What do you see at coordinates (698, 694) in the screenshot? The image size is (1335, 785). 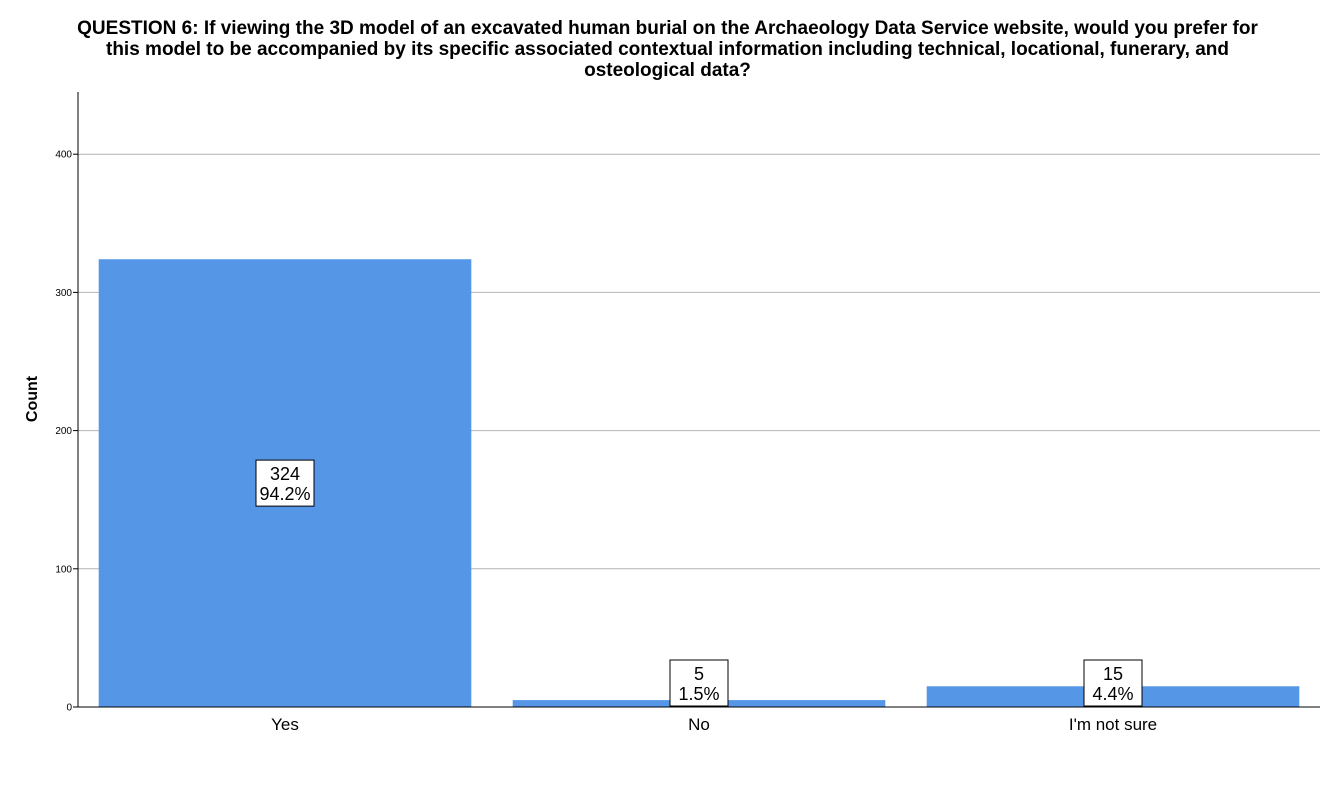 I see `data-label-percent: 1.5%` at bounding box center [698, 694].